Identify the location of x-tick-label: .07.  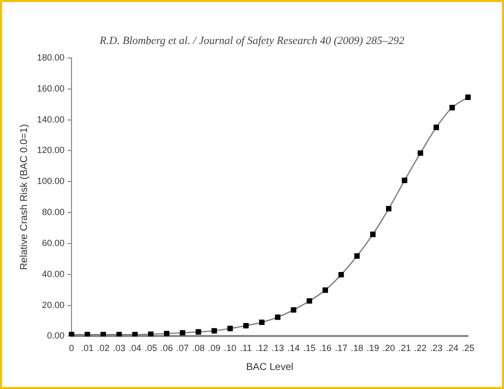
(182, 348).